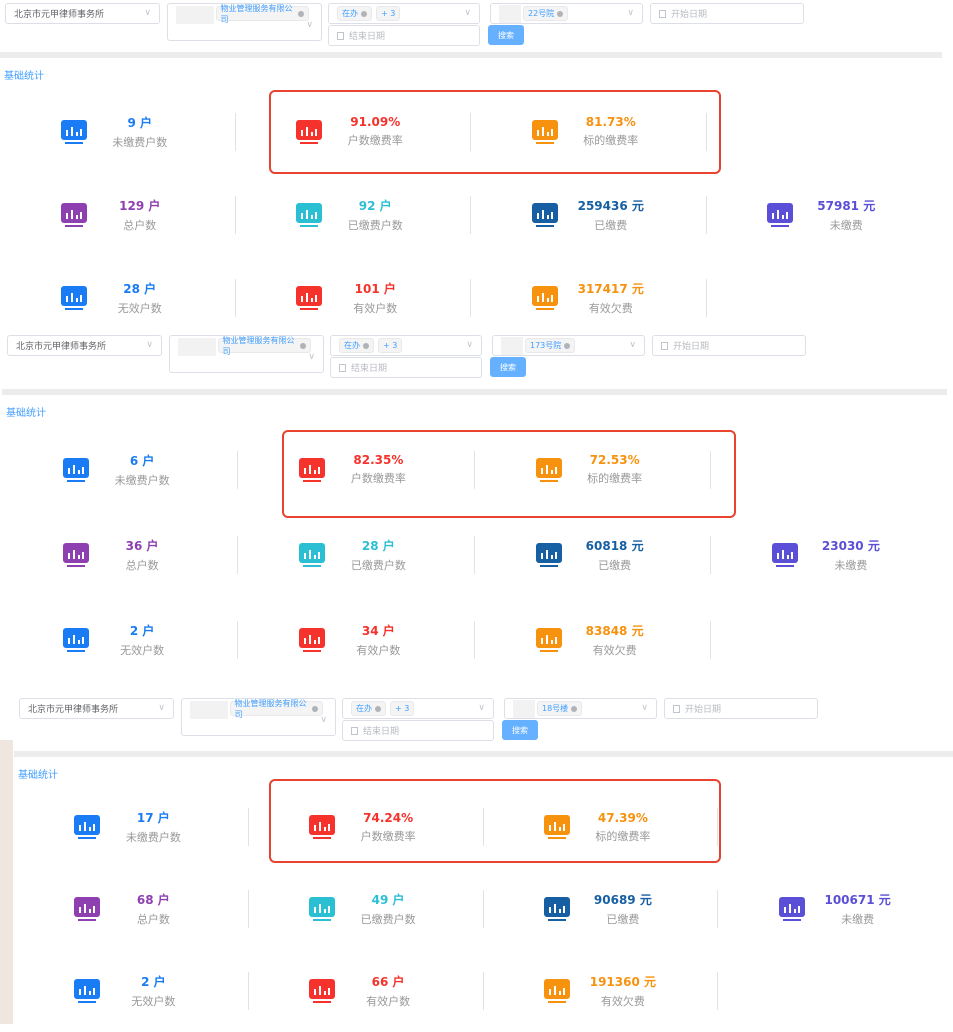  What do you see at coordinates (601, 909) in the screenshot?
I see `stat-card: 90689 元 已缴费` at bounding box center [601, 909].